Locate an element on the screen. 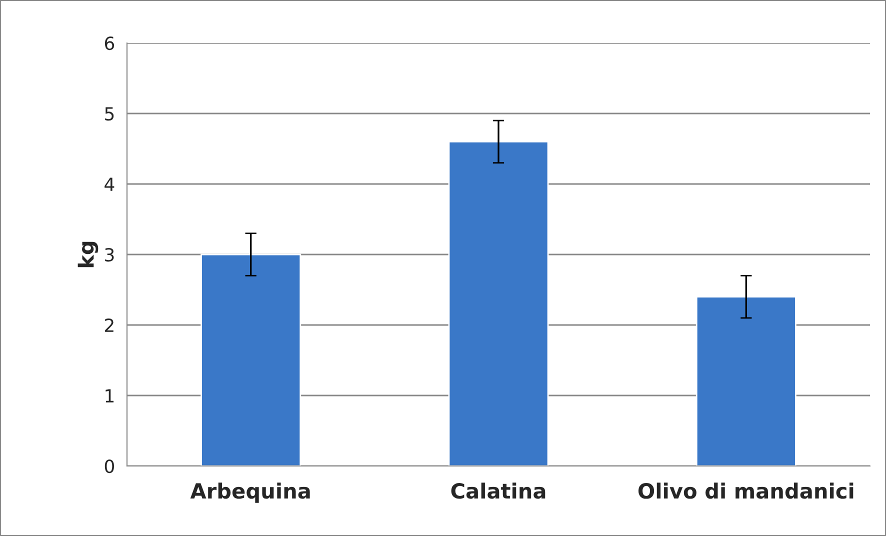  y-tick-label: 2 is located at coordinates (109, 325).